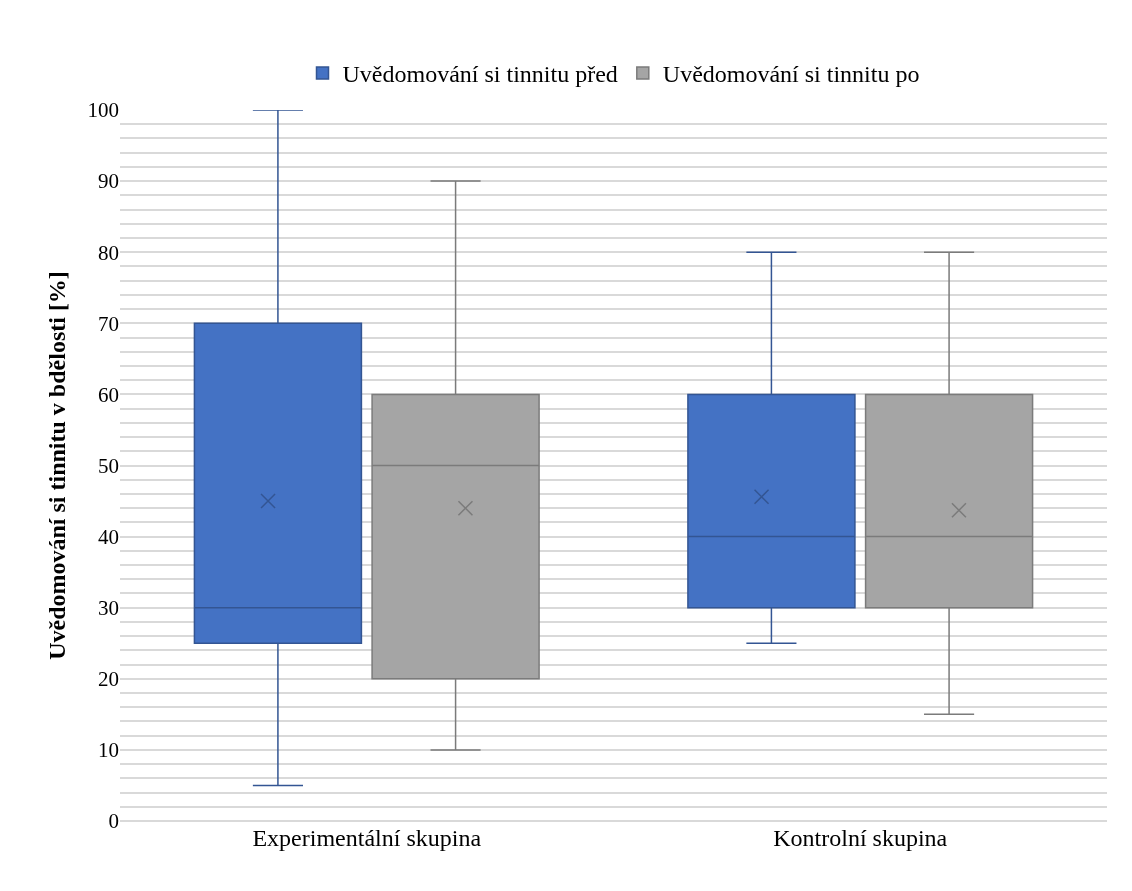 Image resolution: width=1132 pixels, height=891 pixels. I want to click on y-axis-title: Uvědomování si tinnitu v bdělosti [%], so click(56, 465).